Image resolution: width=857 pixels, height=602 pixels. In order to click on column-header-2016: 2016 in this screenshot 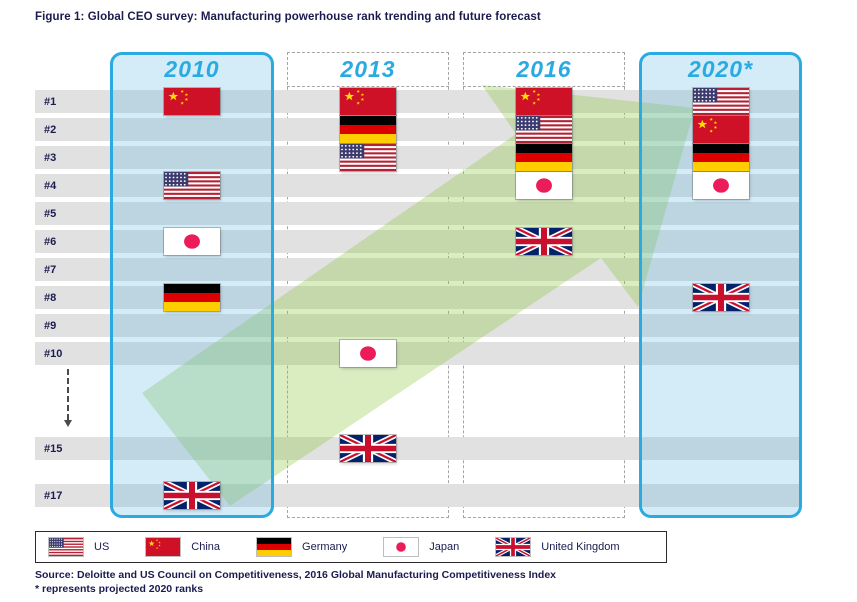, I will do `click(544, 69)`.